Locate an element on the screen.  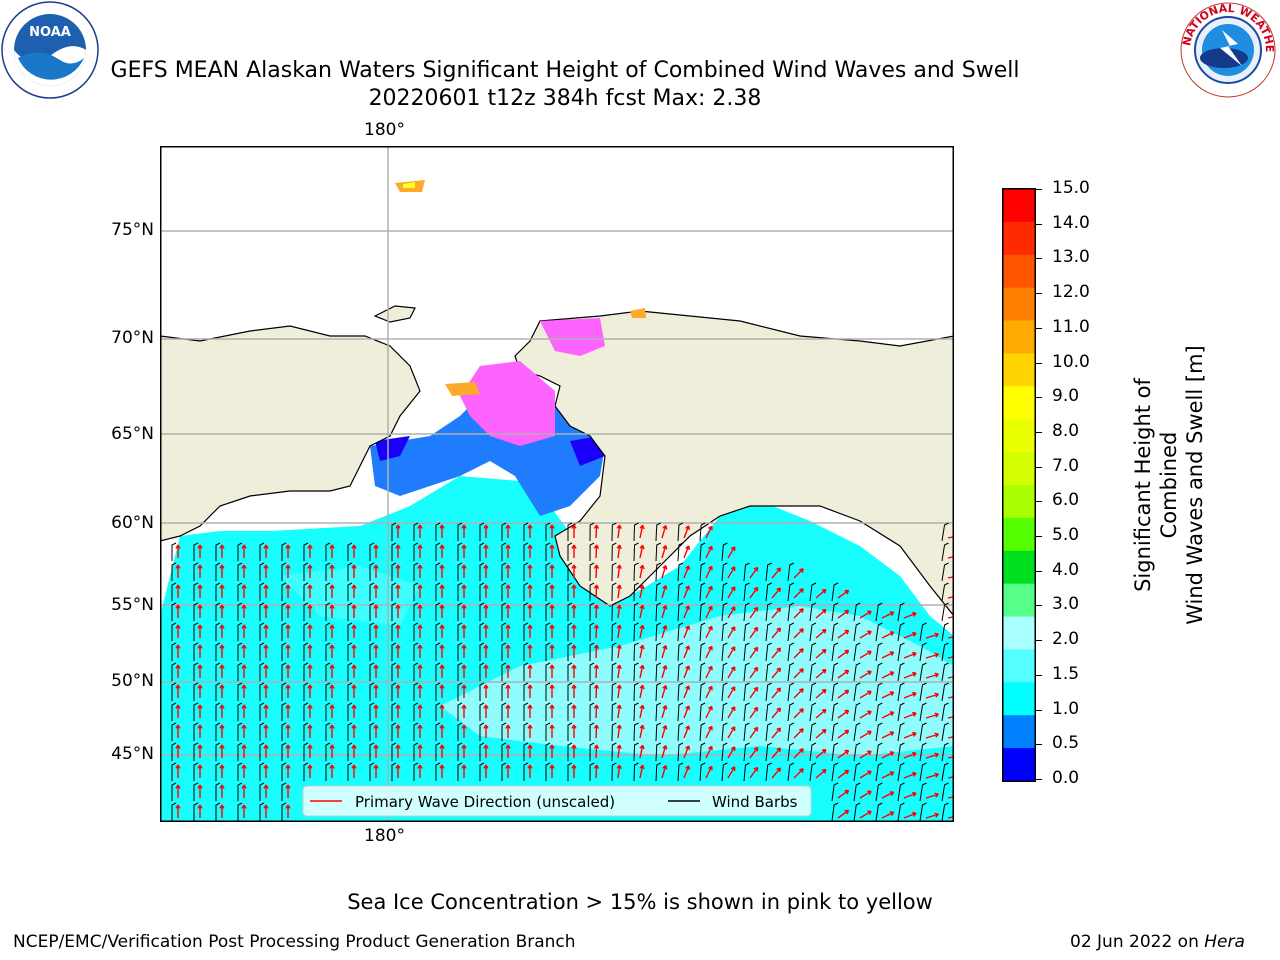
colorbar-tick-label: 5.0 is located at coordinates (1066, 535).